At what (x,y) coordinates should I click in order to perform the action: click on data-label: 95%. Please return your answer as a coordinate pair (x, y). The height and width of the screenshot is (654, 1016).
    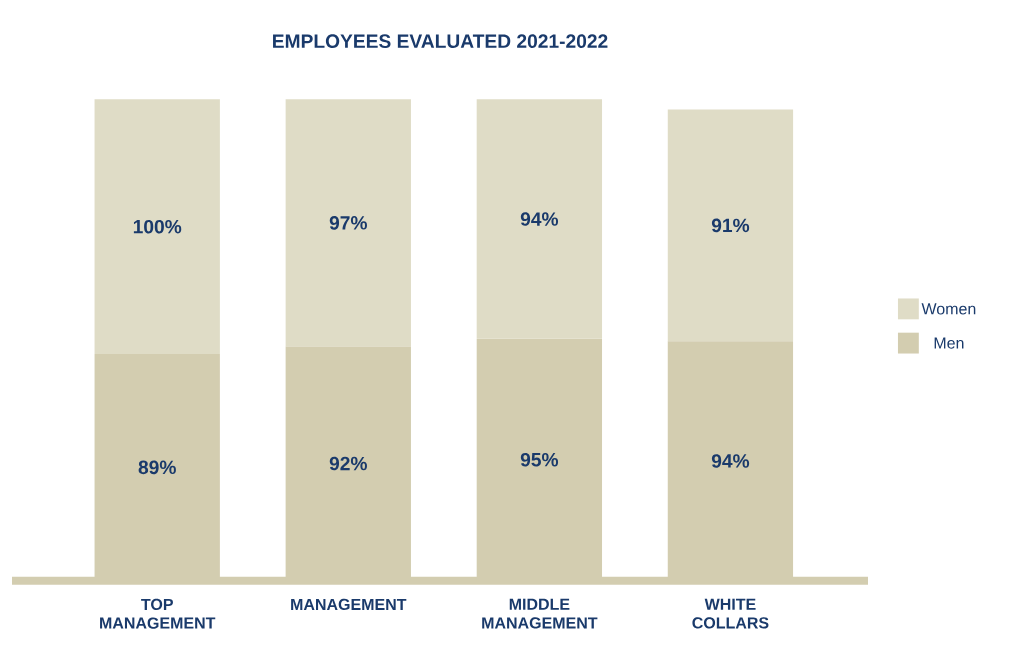
    Looking at the image, I should click on (539, 459).